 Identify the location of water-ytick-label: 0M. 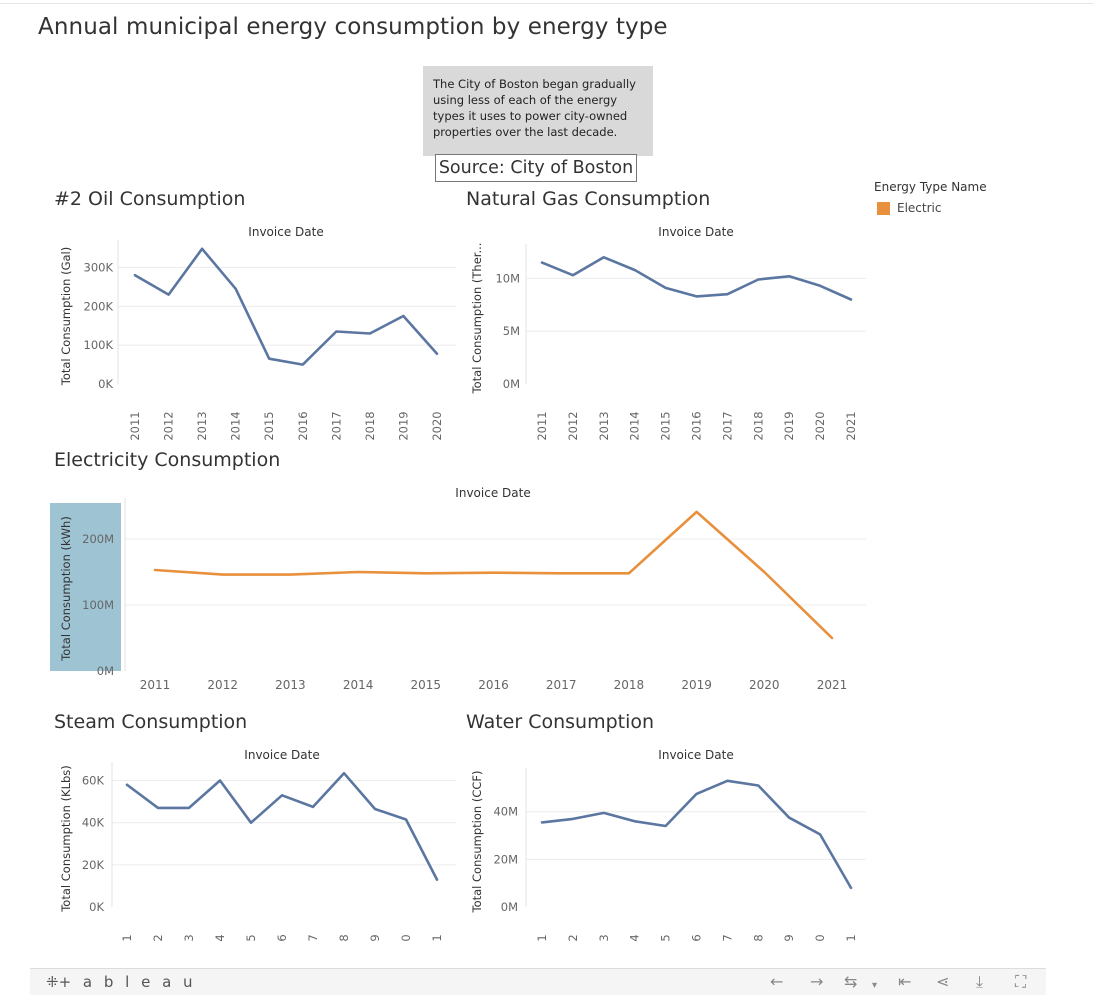
(509, 907).